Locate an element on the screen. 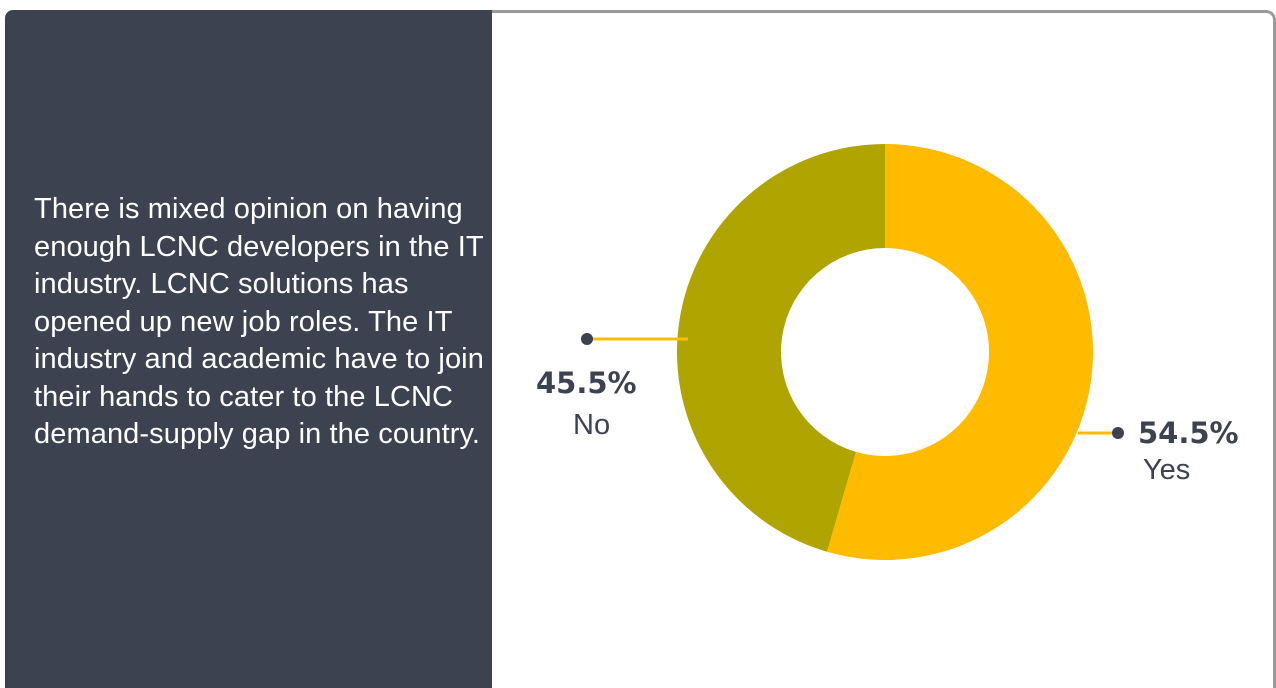 The image size is (1276, 688). donut-slice-no is located at coordinates (781, 348).